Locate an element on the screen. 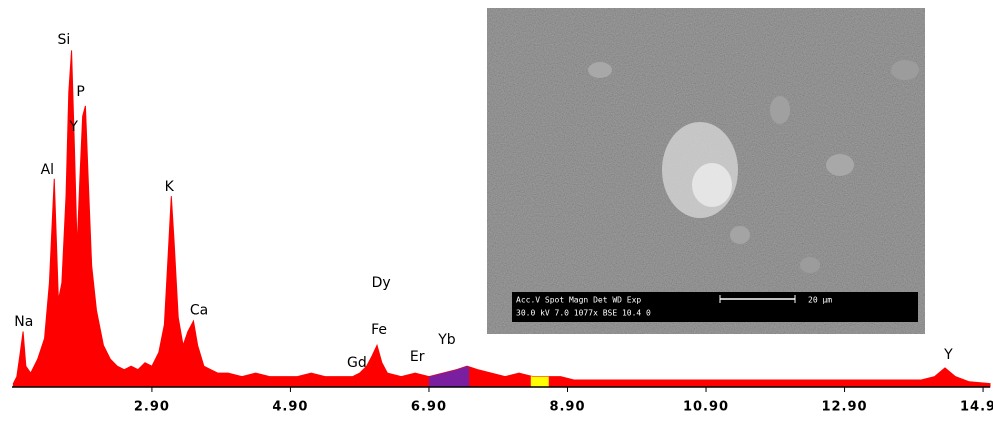  peak-label: Yb is located at coordinates (446, 340).